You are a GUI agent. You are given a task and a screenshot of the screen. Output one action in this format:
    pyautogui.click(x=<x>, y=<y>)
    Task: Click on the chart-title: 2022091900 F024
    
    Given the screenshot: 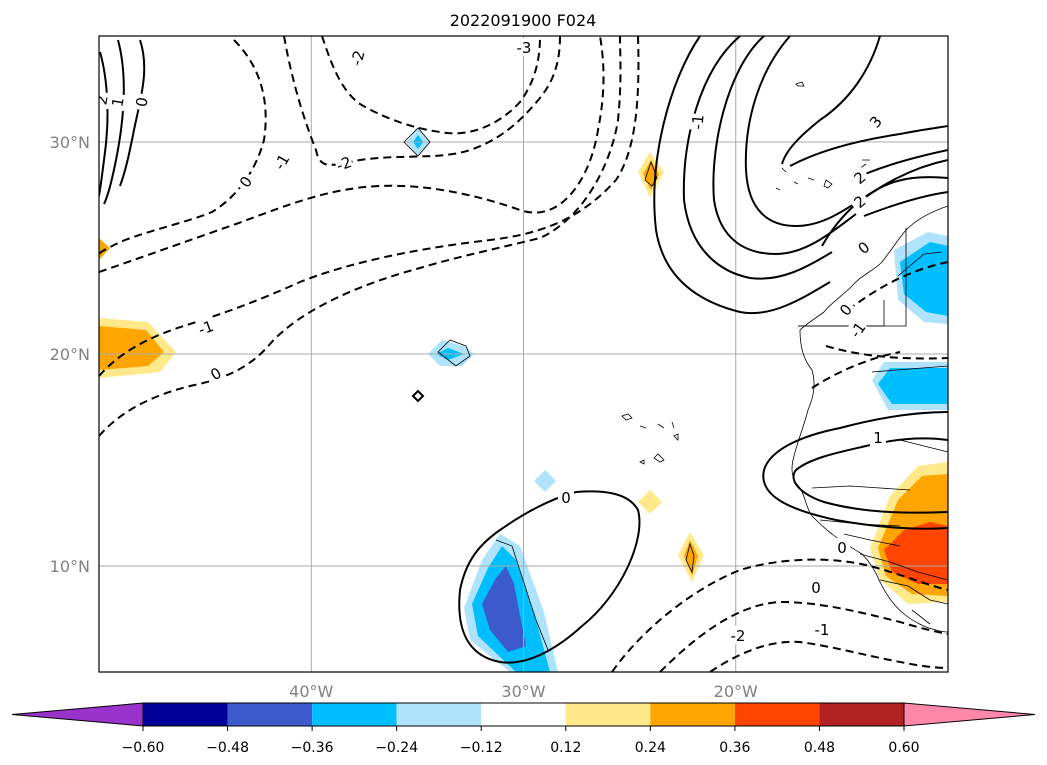 What is the action you would take?
    pyautogui.click(x=523, y=20)
    